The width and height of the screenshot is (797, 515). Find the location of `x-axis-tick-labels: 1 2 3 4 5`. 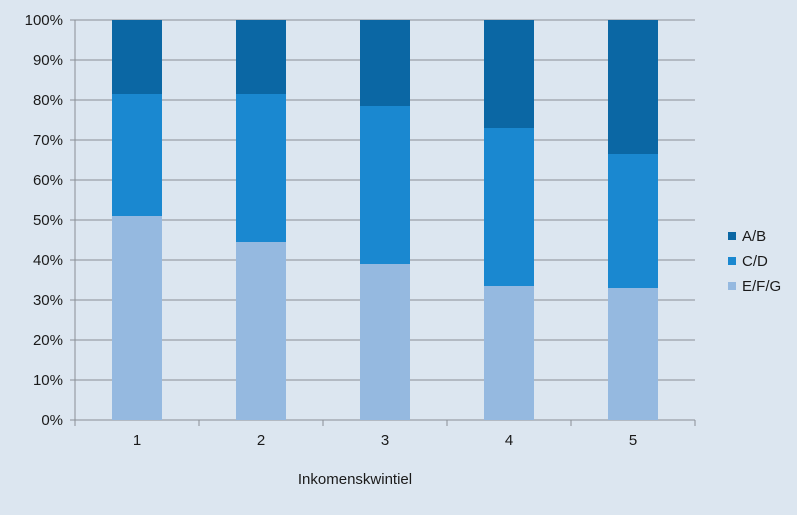

x-axis-tick-labels: 1 2 3 4 5 is located at coordinates (385, 440).